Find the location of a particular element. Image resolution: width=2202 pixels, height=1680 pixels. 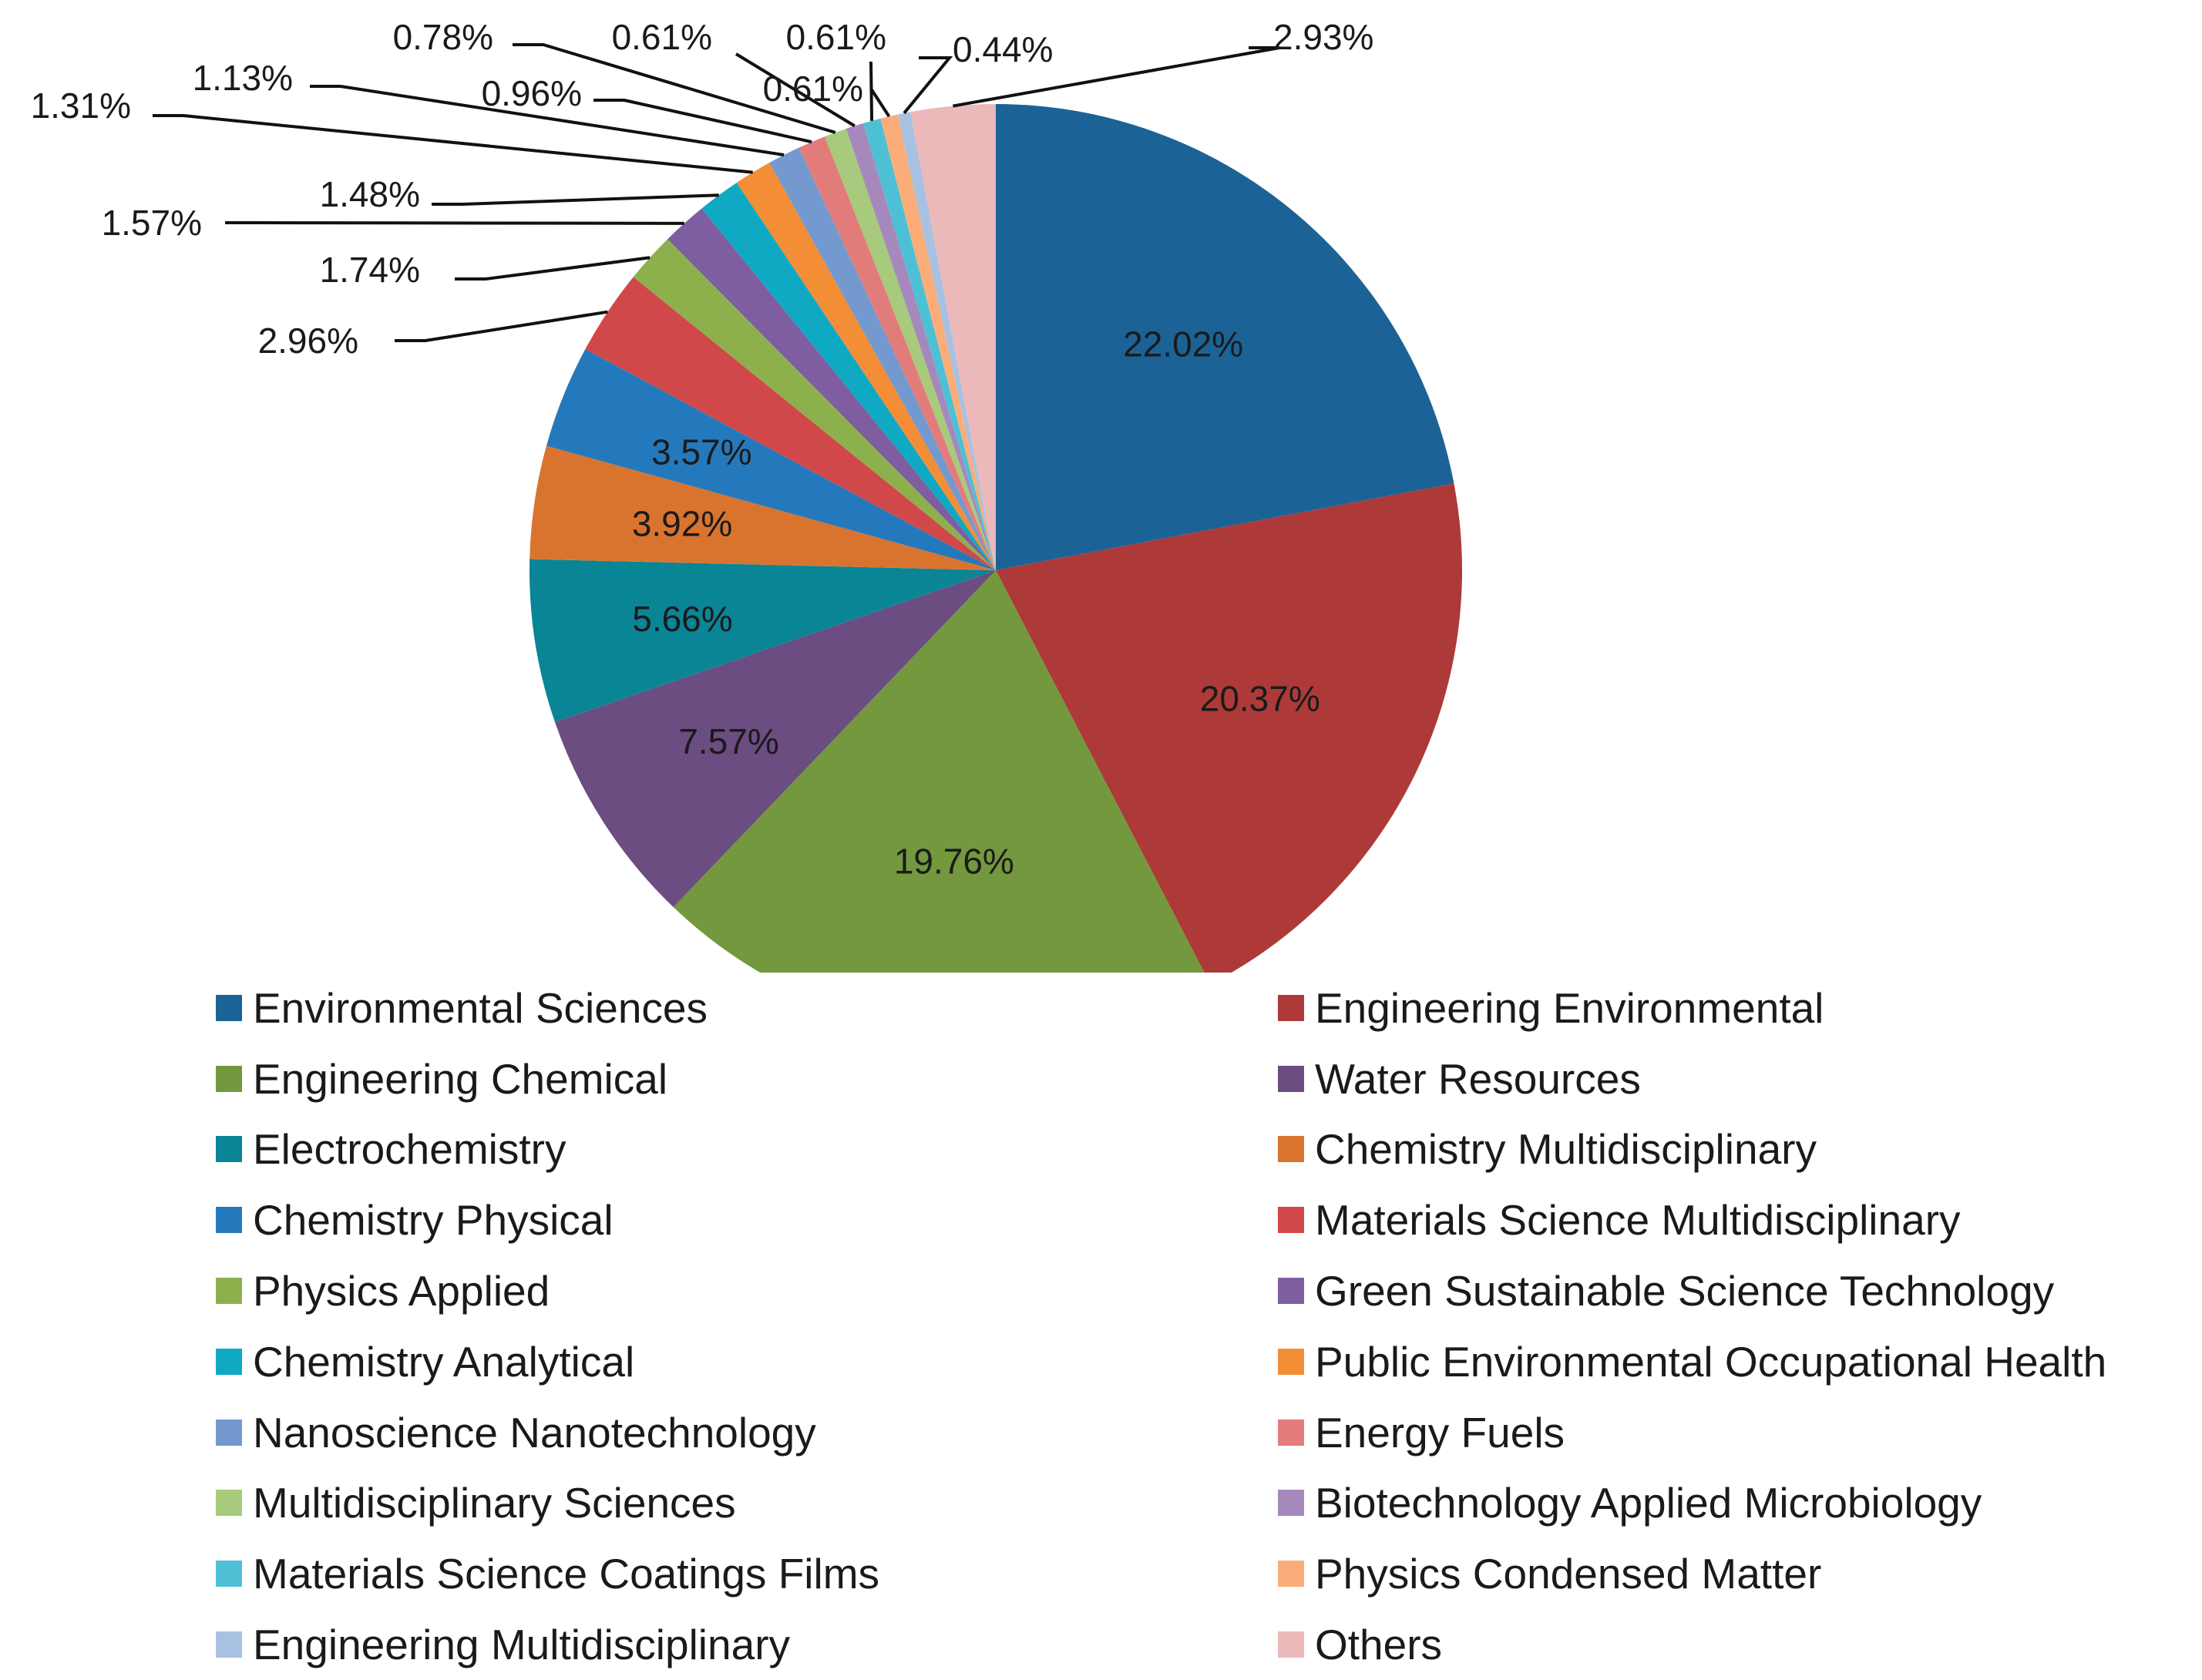

data-label-water-resources: 7.57% is located at coordinates (728, 741).